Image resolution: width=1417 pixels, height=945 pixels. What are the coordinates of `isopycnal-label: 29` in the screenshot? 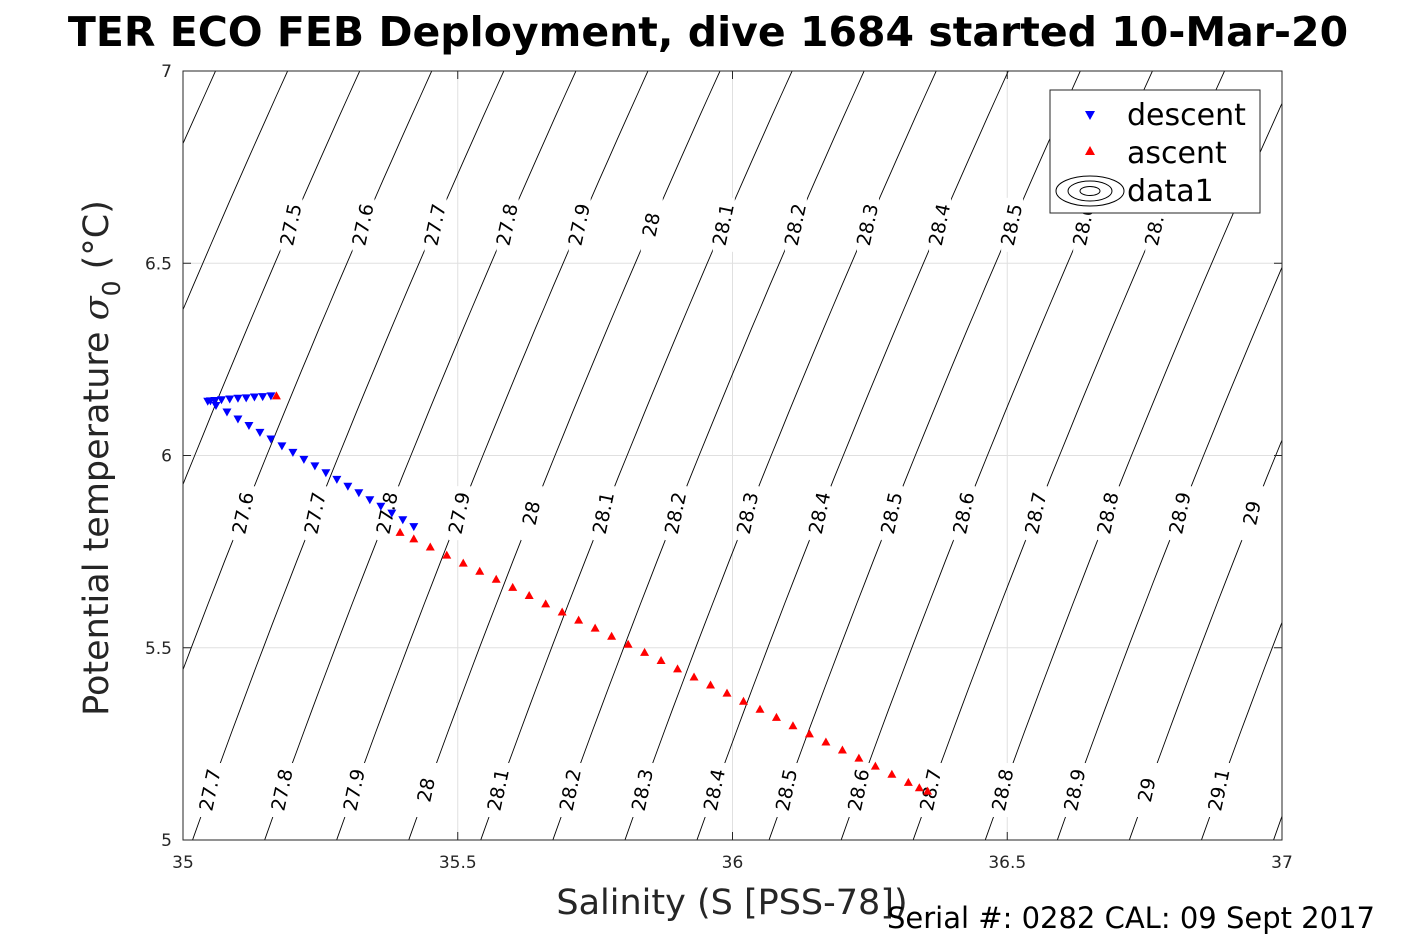 It's located at (1147, 790).